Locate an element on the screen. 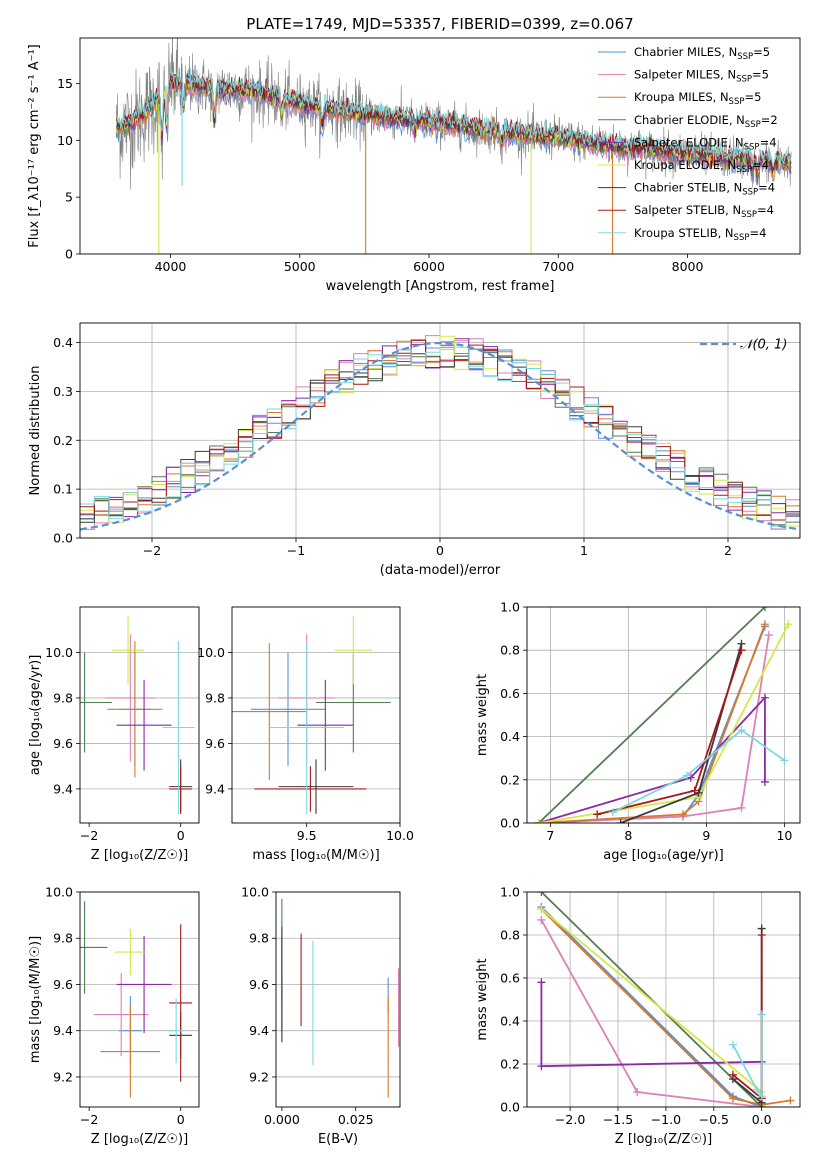 The width and height of the screenshot is (819, 1170). x-tick-label: 9 is located at coordinates (706, 835).